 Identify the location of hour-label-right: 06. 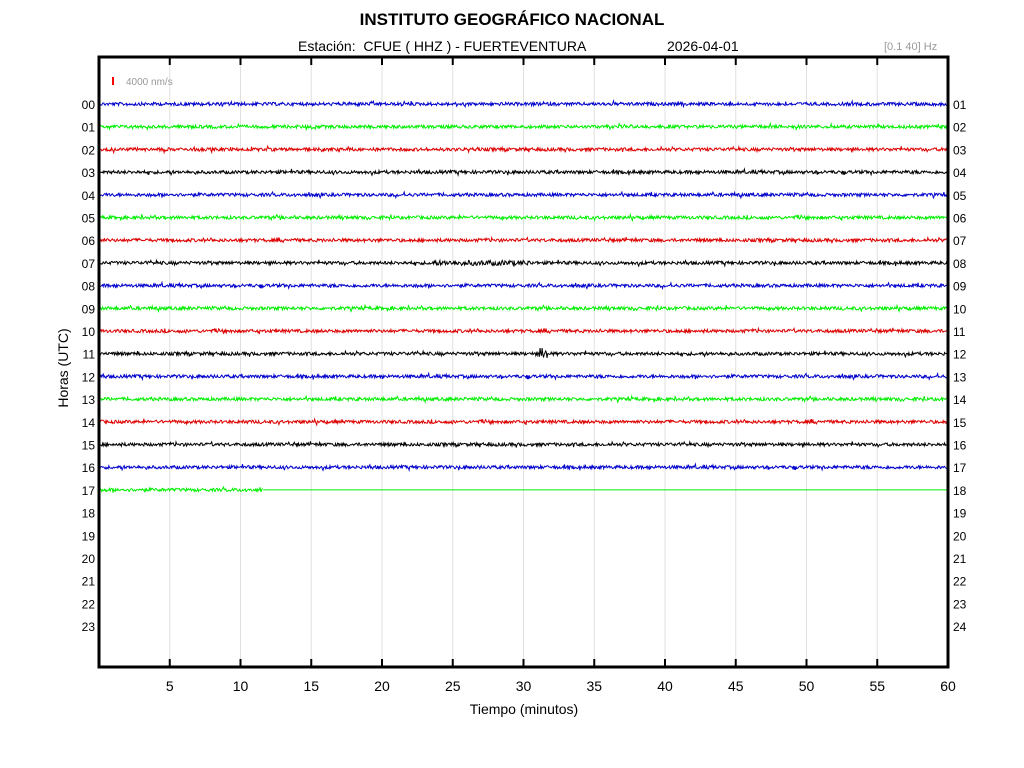
(960, 219).